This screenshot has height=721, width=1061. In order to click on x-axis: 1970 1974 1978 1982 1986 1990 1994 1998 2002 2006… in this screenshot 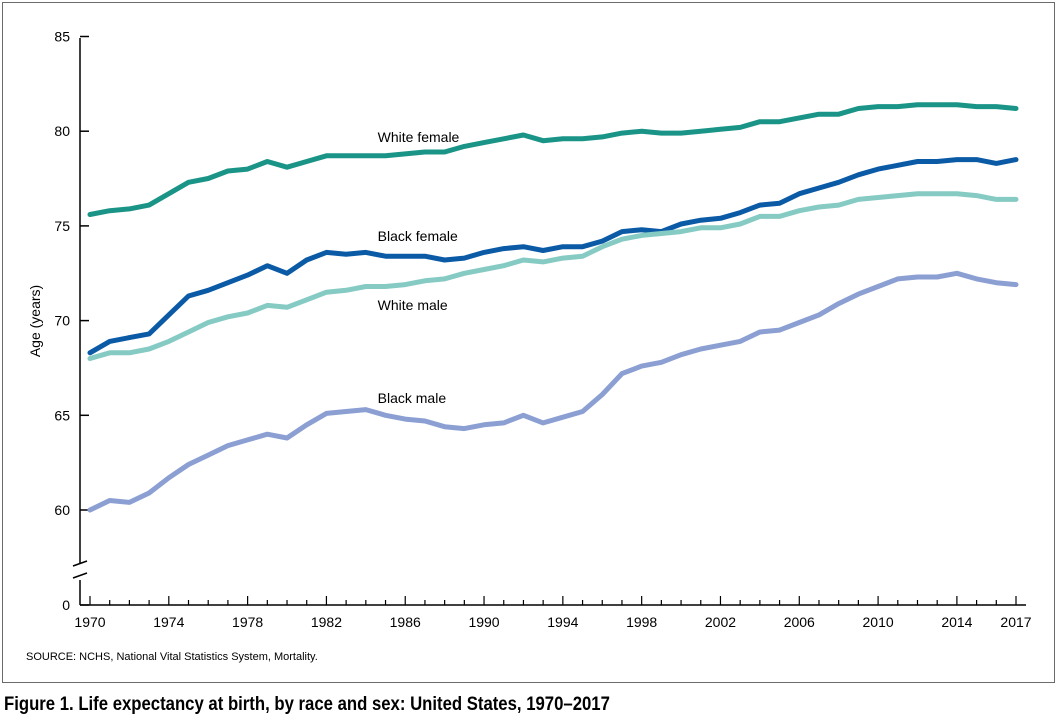, I will do `click(553, 613)`.